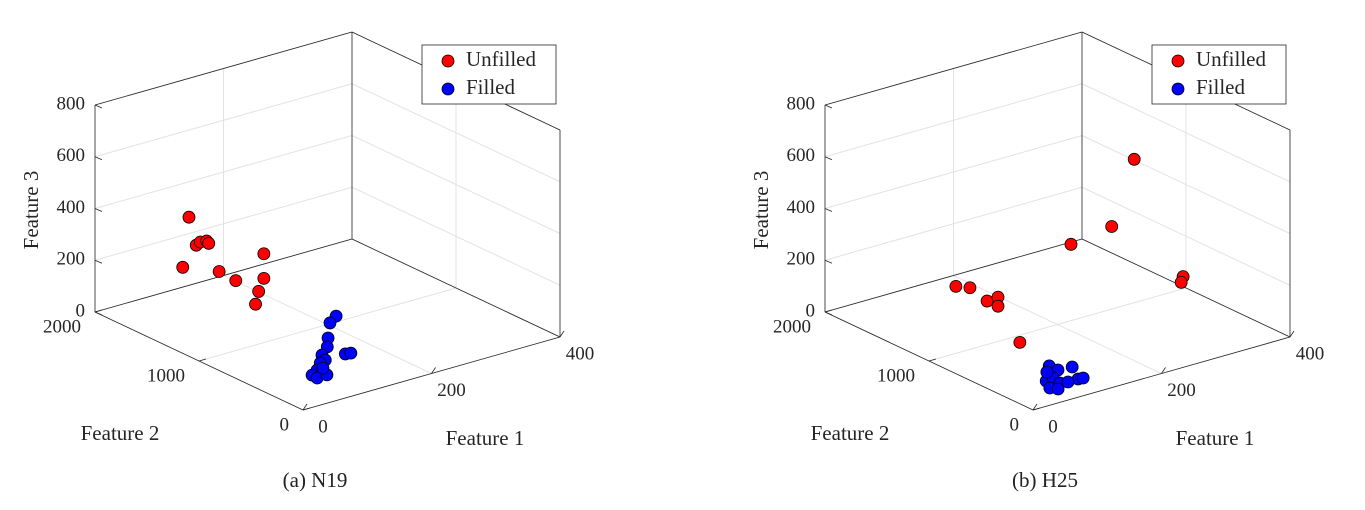 This screenshot has height=510, width=1365. I want to click on legend-label: Filled, so click(491, 87).